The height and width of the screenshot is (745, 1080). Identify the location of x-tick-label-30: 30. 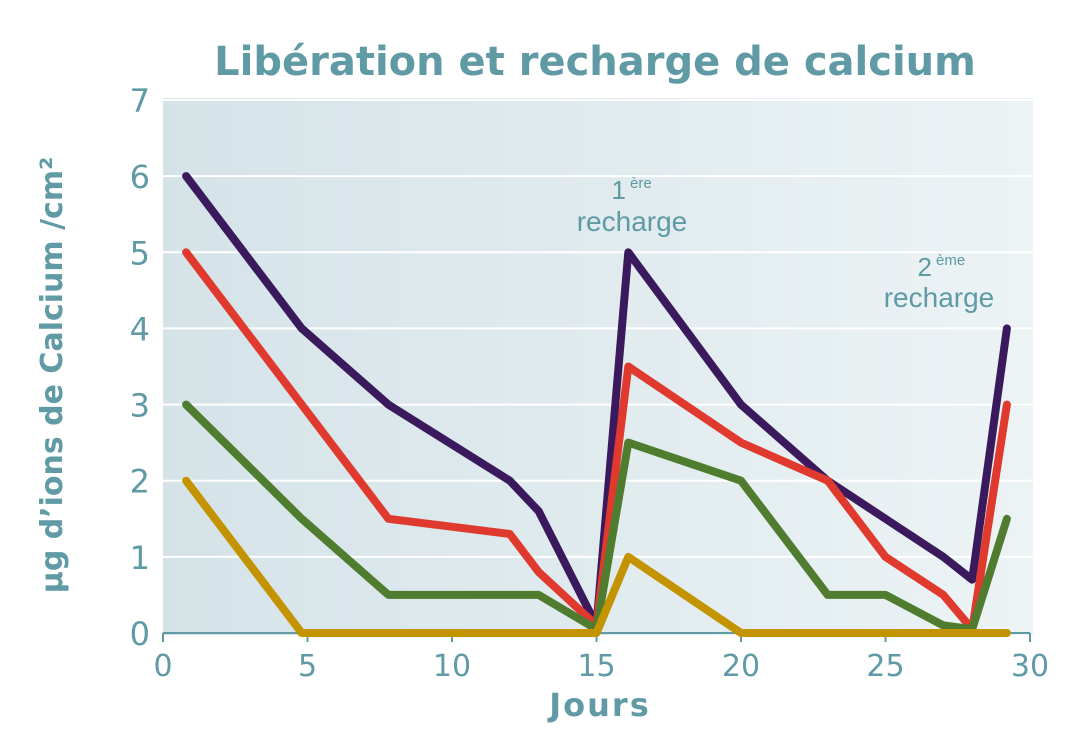
(1030, 666).